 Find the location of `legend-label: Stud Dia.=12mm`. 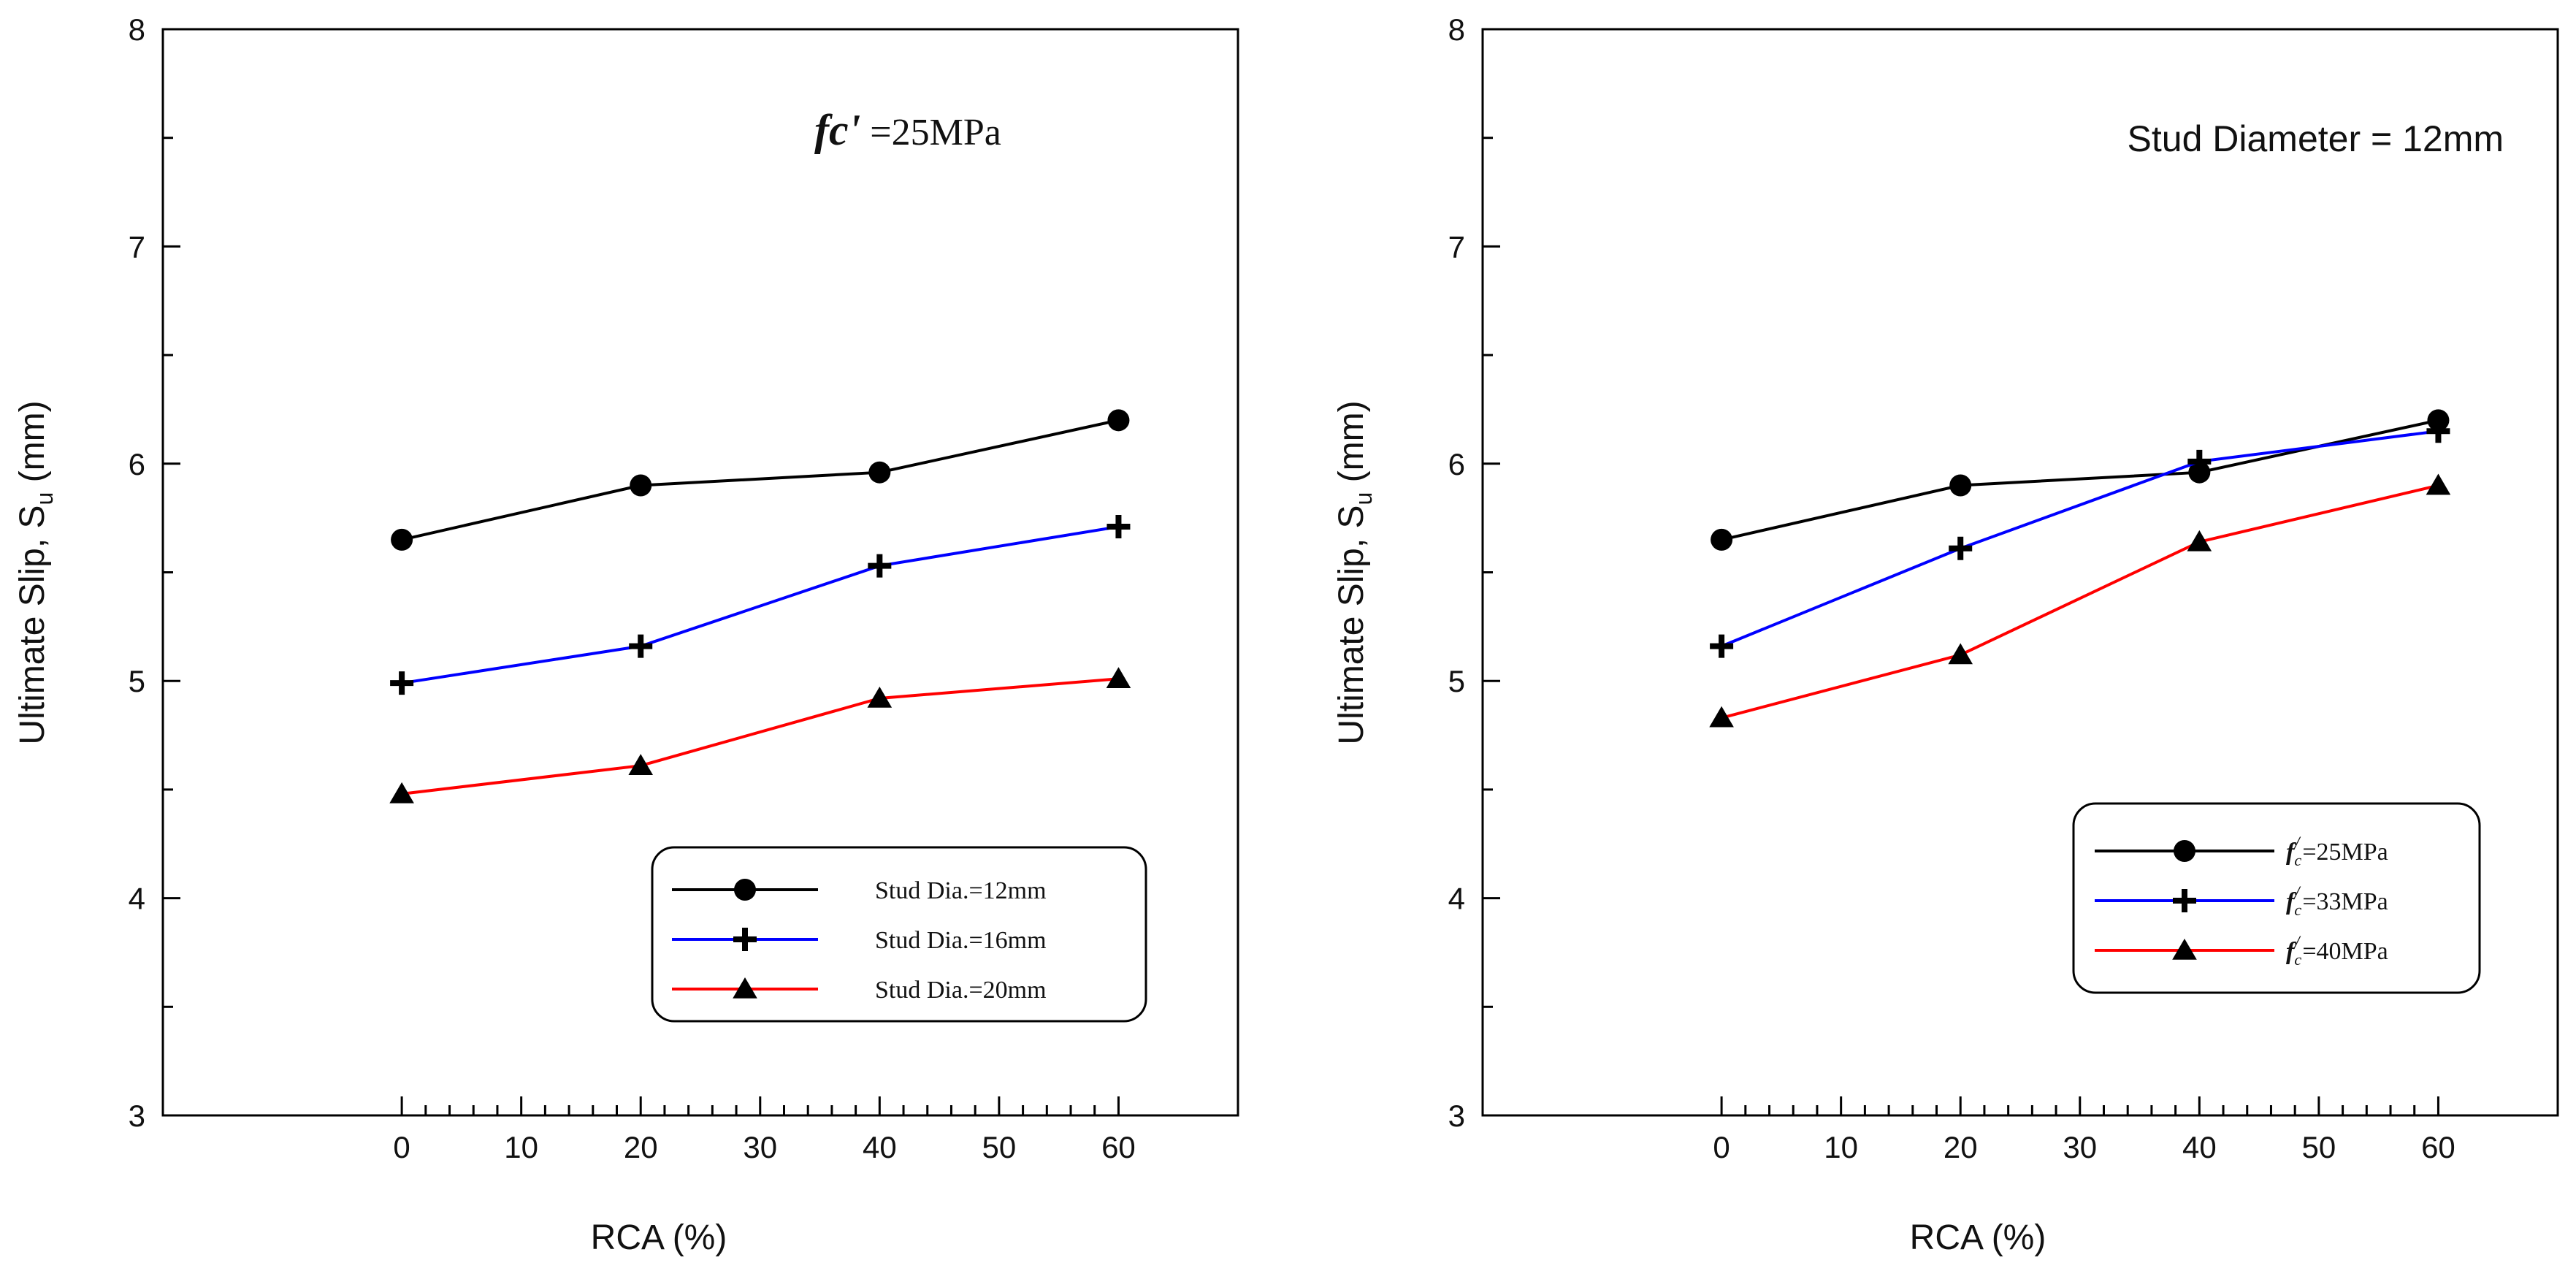

legend-label: Stud Dia.=12mm is located at coordinates (961, 890).